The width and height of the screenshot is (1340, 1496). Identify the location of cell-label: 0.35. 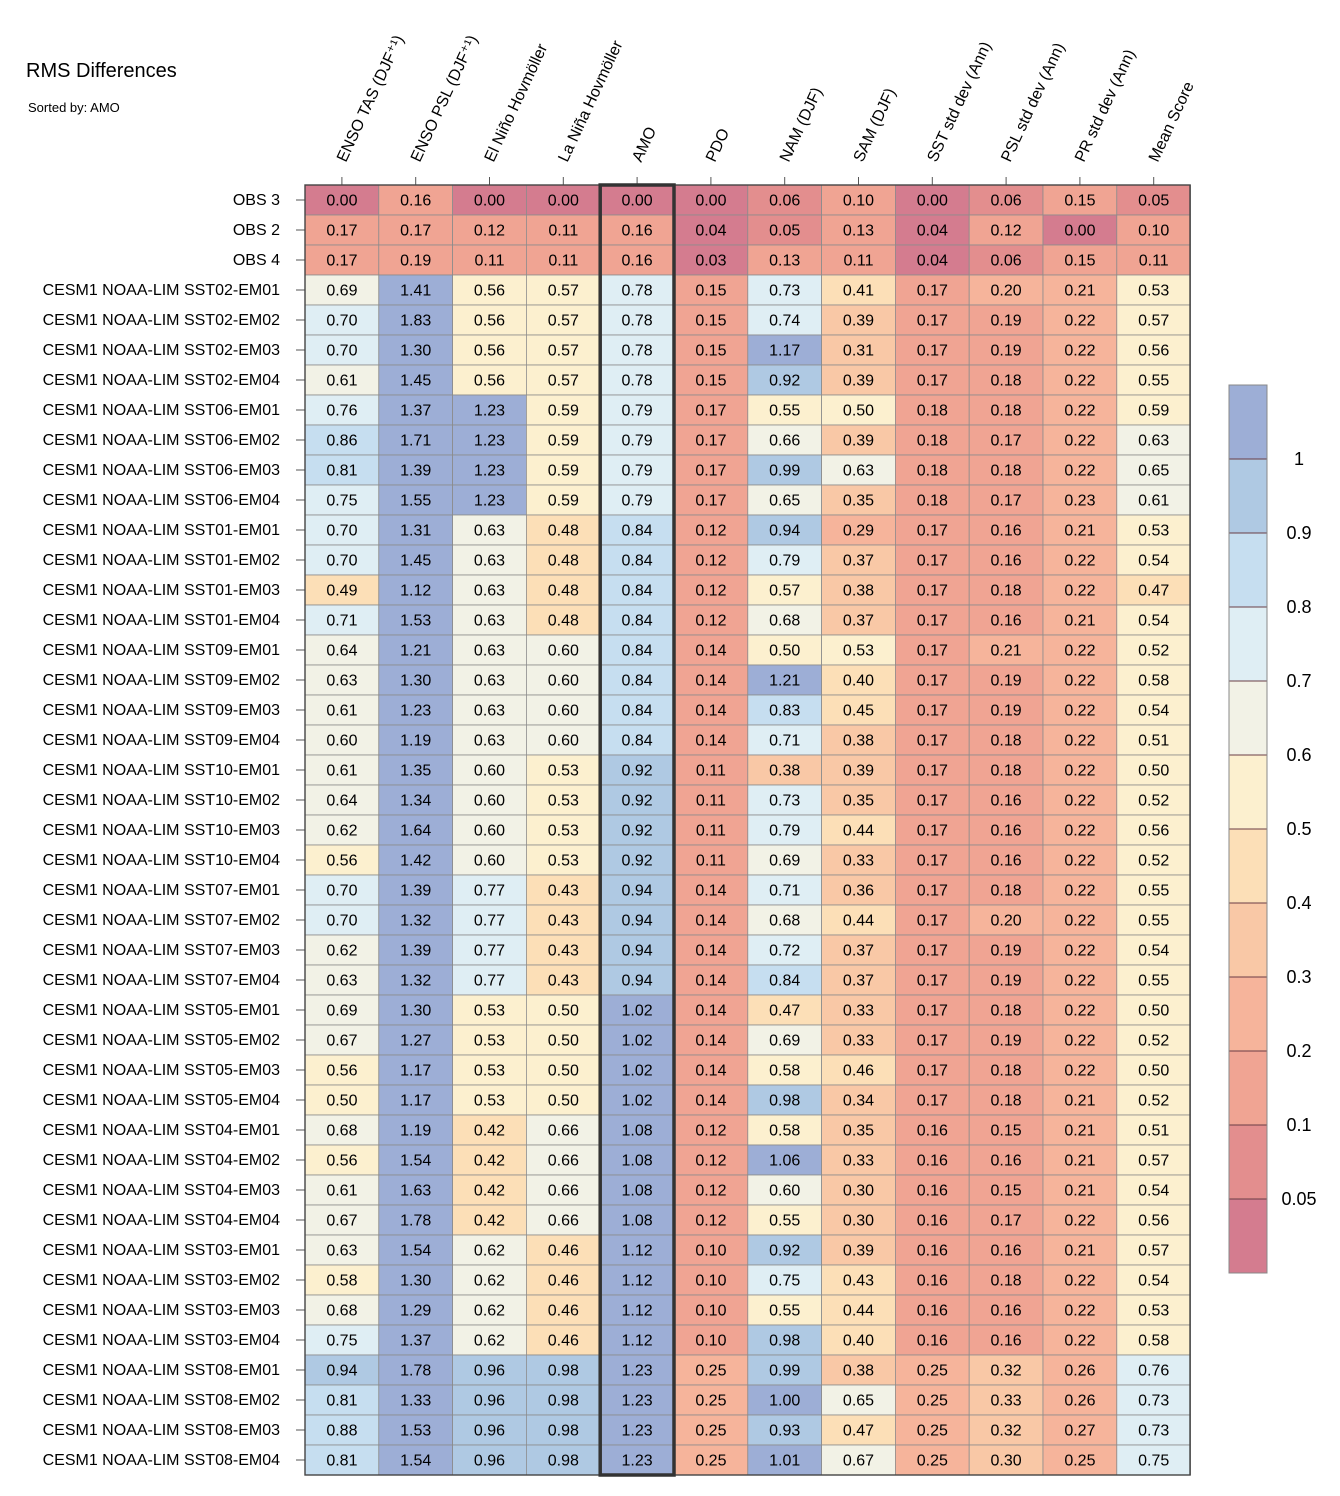
(858, 1131).